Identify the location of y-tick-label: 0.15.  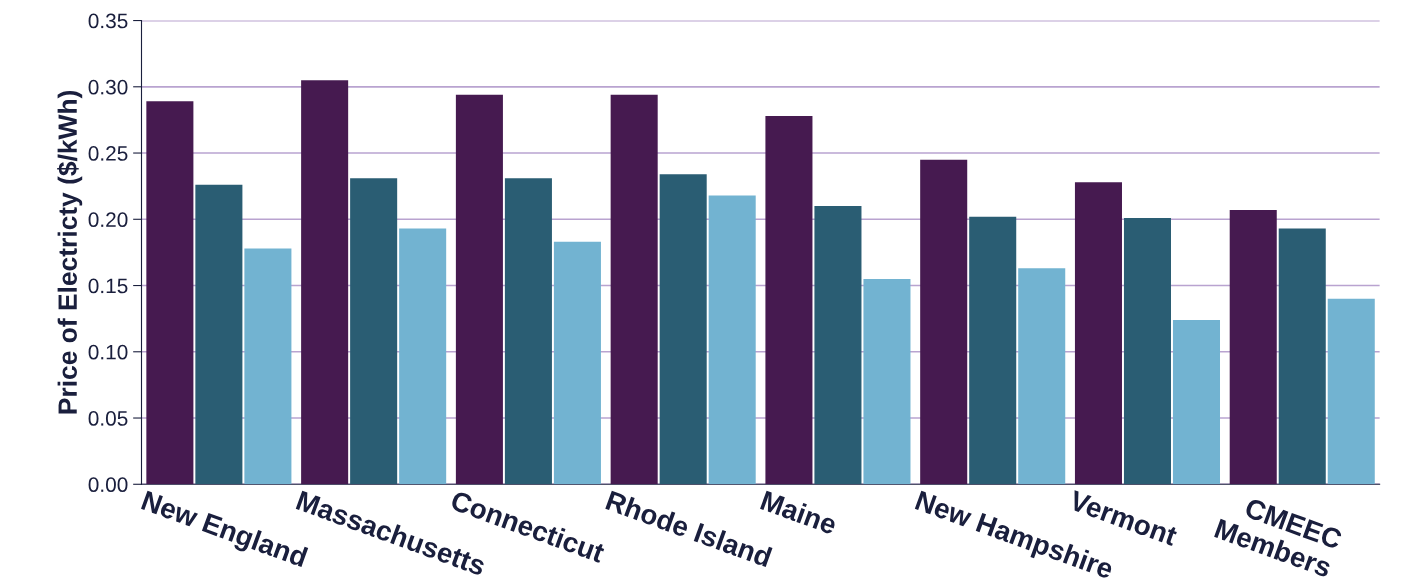
(108, 286).